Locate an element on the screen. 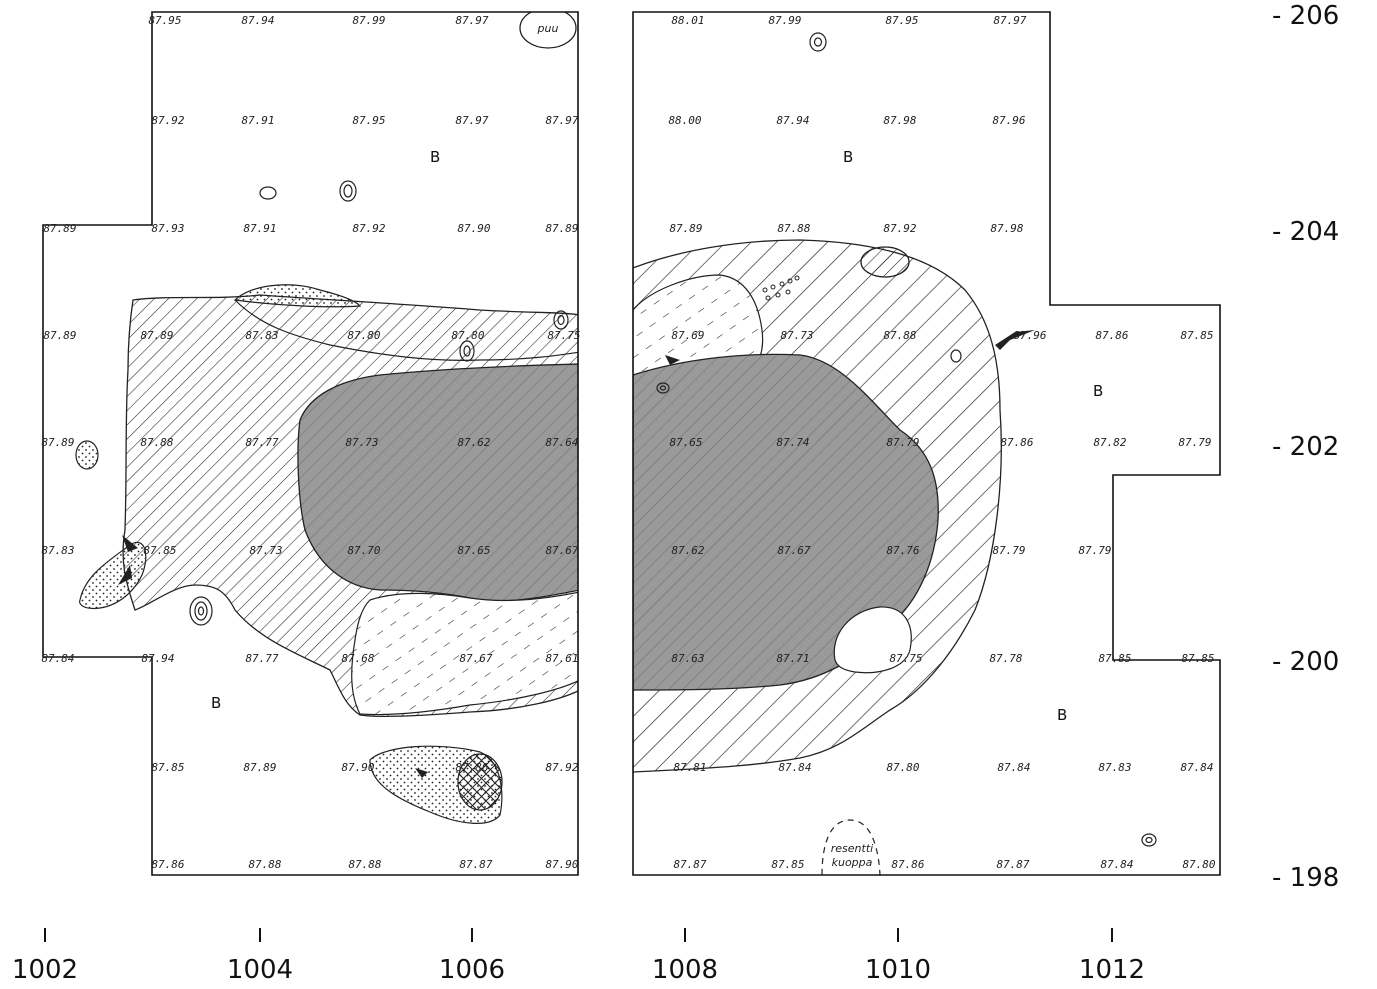 Image resolution: width=1377 pixels, height=989 pixels. elevation-reading: 87.98 is located at coordinates (899, 120).